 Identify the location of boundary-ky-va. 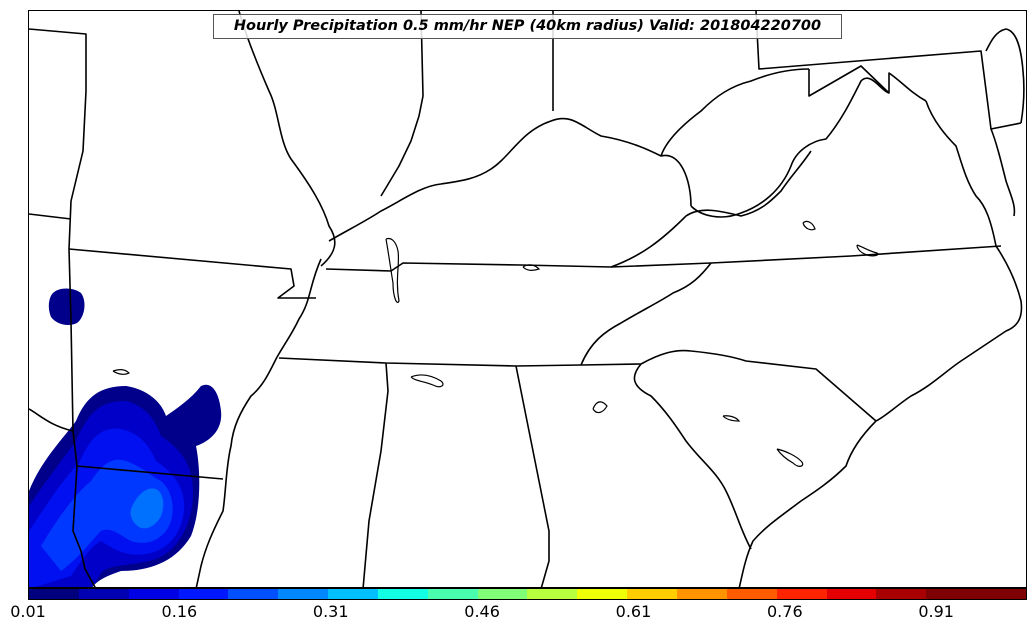
(711, 209).